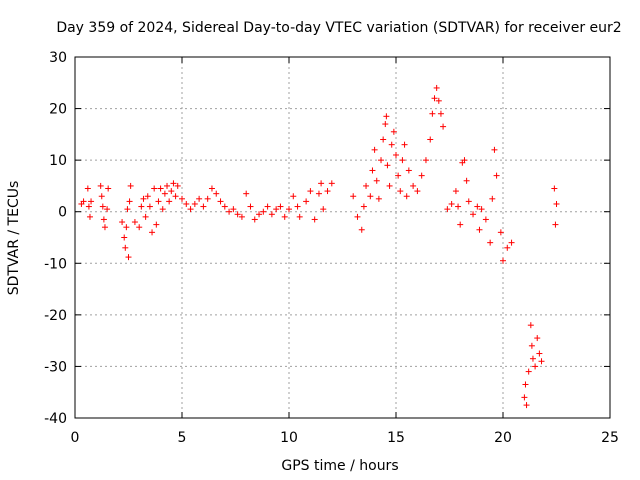 The image size is (640, 480). I want to click on y-tick-label: -40, so click(55, 419).